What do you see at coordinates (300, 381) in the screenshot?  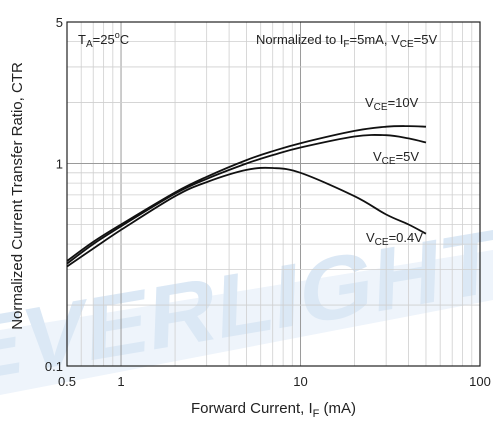 I see `x-tick-label: 10` at bounding box center [300, 381].